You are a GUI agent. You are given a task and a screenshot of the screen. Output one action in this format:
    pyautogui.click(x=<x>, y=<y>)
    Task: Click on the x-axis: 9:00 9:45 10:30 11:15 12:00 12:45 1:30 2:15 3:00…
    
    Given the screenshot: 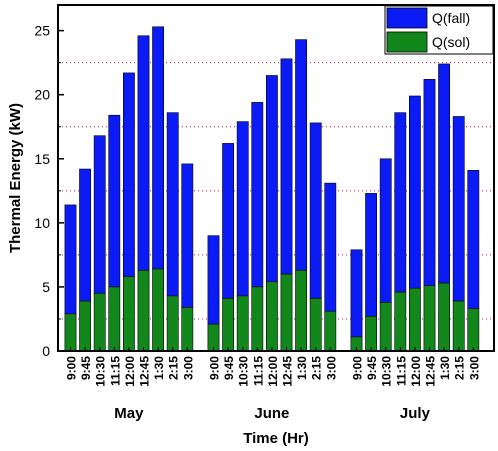 What is the action you would take?
    pyautogui.click(x=273, y=367)
    